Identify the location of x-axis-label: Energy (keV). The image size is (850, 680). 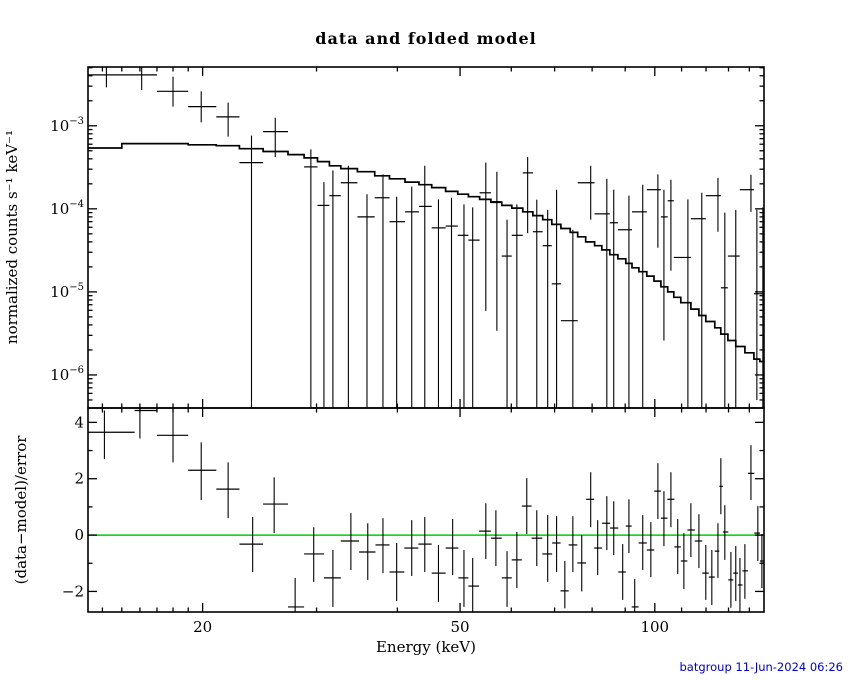
(426, 647).